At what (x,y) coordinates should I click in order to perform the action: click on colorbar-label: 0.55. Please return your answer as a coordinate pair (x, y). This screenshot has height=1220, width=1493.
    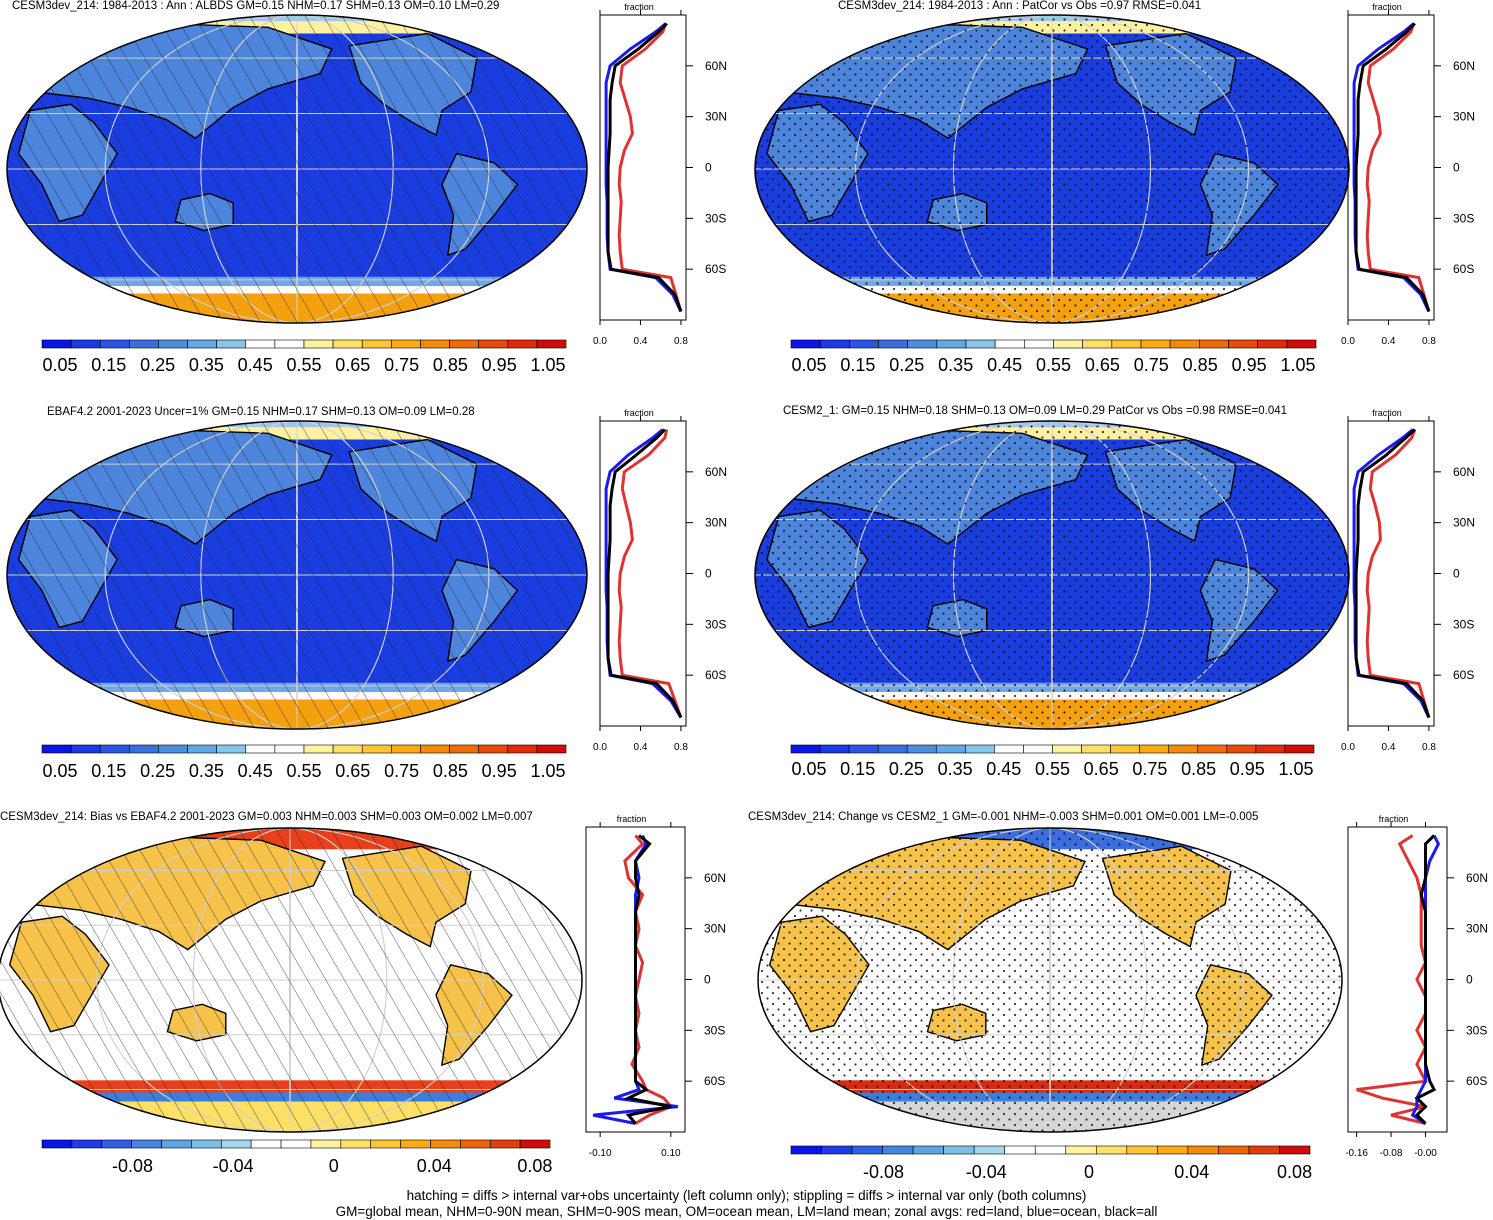
    Looking at the image, I should click on (303, 365).